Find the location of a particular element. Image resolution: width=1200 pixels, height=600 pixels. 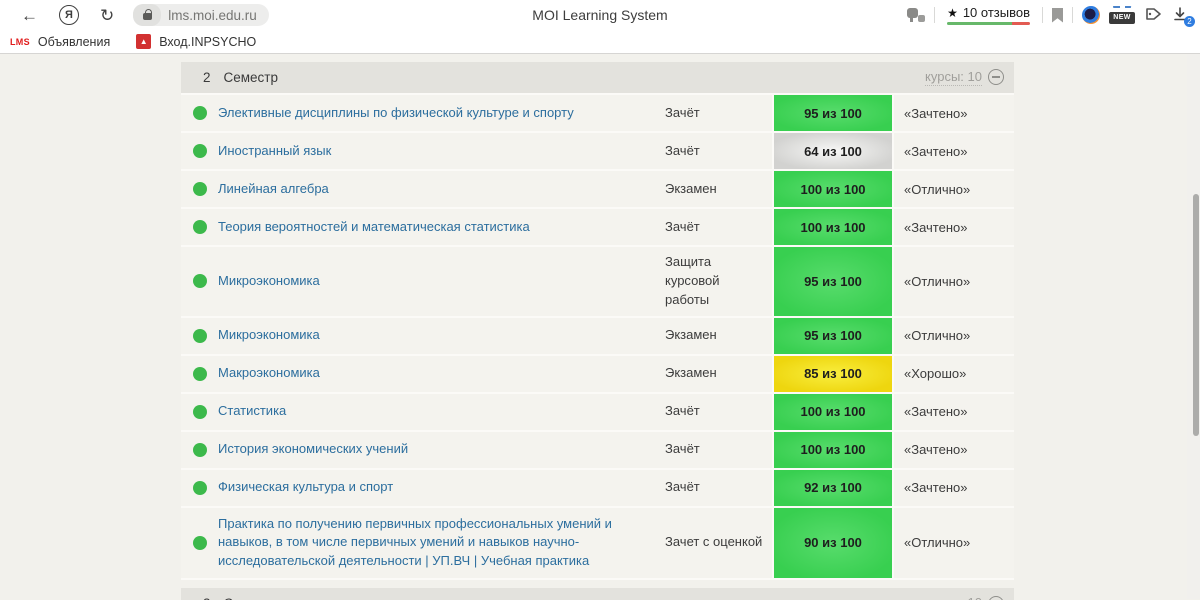

next-semester-header: 3 Семестр курсы: 10 is located at coordinates (597, 594).